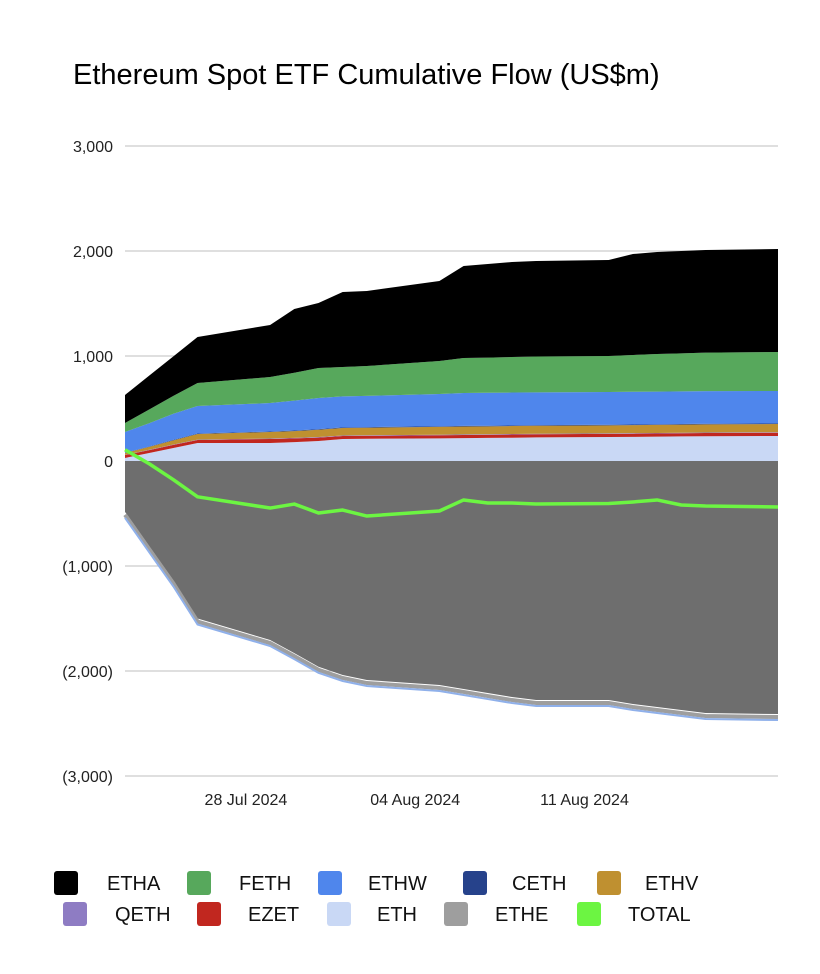  What do you see at coordinates (87, 672) in the screenshot?
I see `y-tick-label: (2,000)` at bounding box center [87, 672].